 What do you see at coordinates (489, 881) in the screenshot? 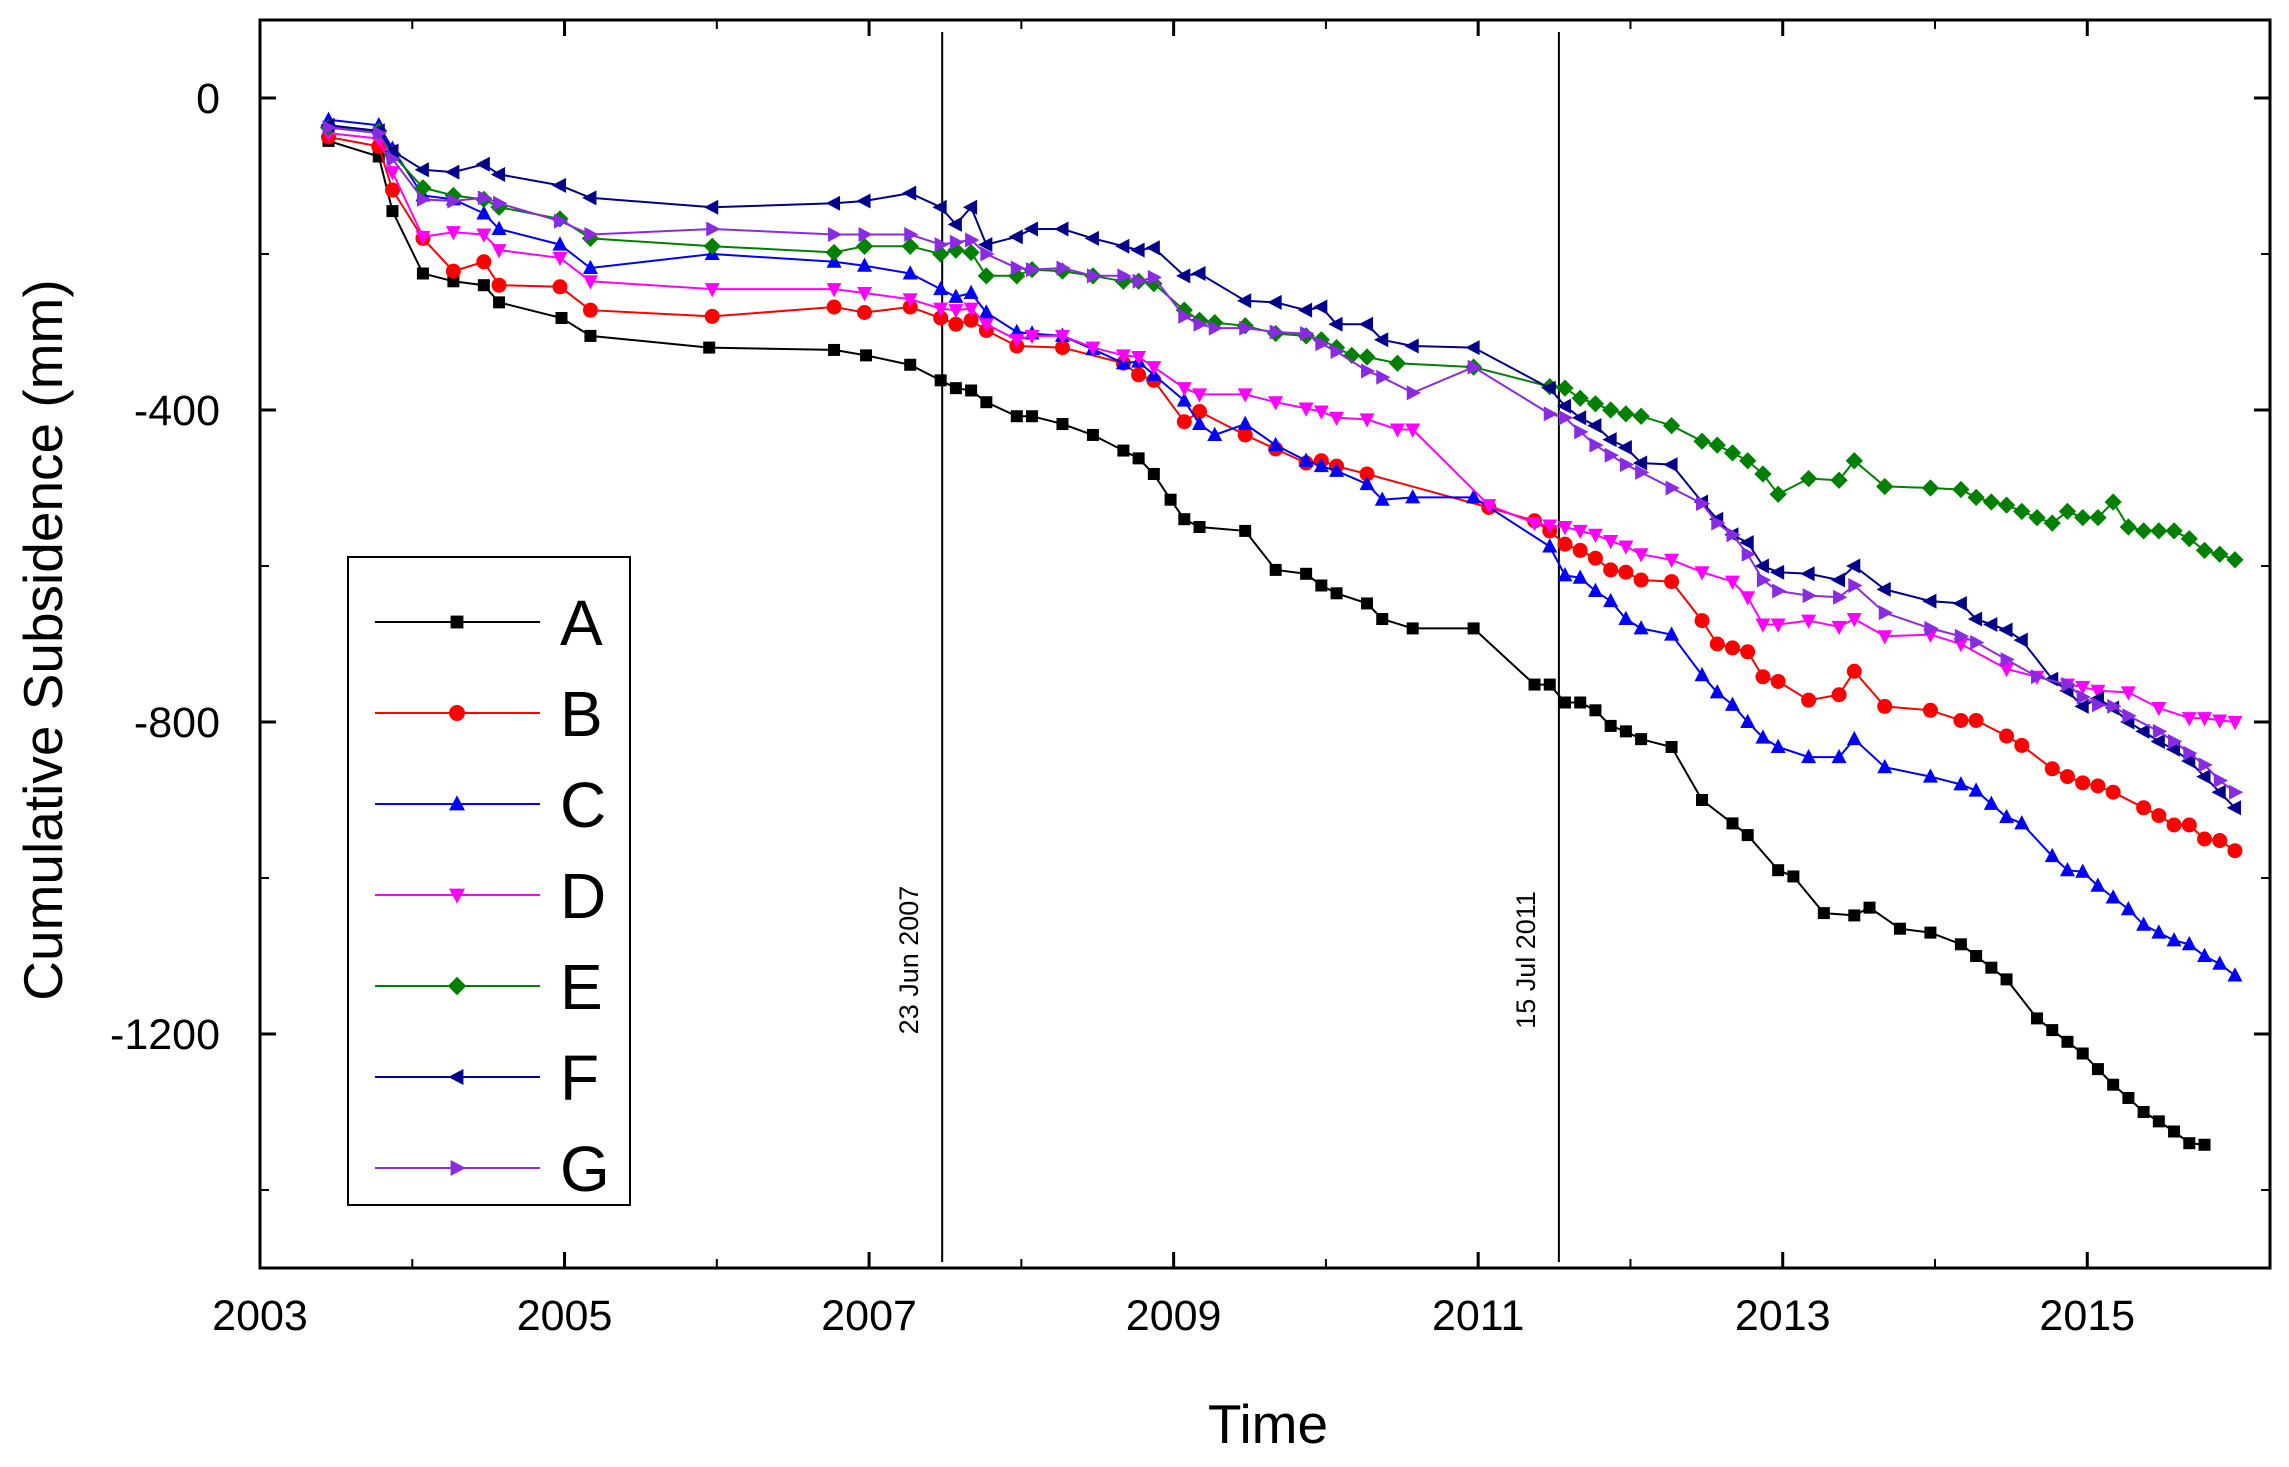
I see `legend-box` at bounding box center [489, 881].